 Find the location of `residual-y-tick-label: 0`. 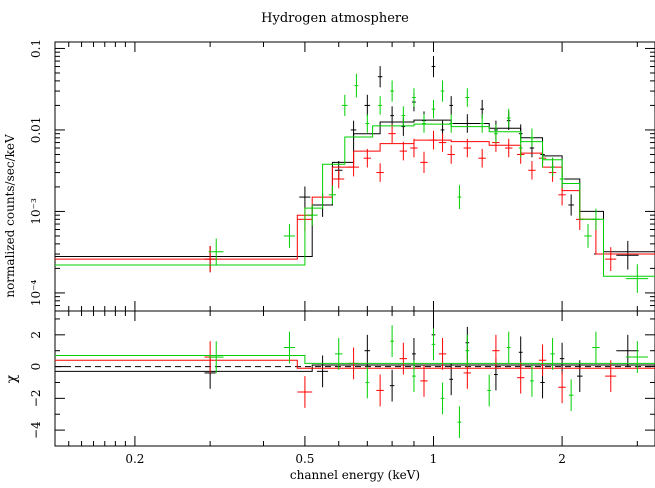

residual-y-tick-label: 0 is located at coordinates (36, 367).